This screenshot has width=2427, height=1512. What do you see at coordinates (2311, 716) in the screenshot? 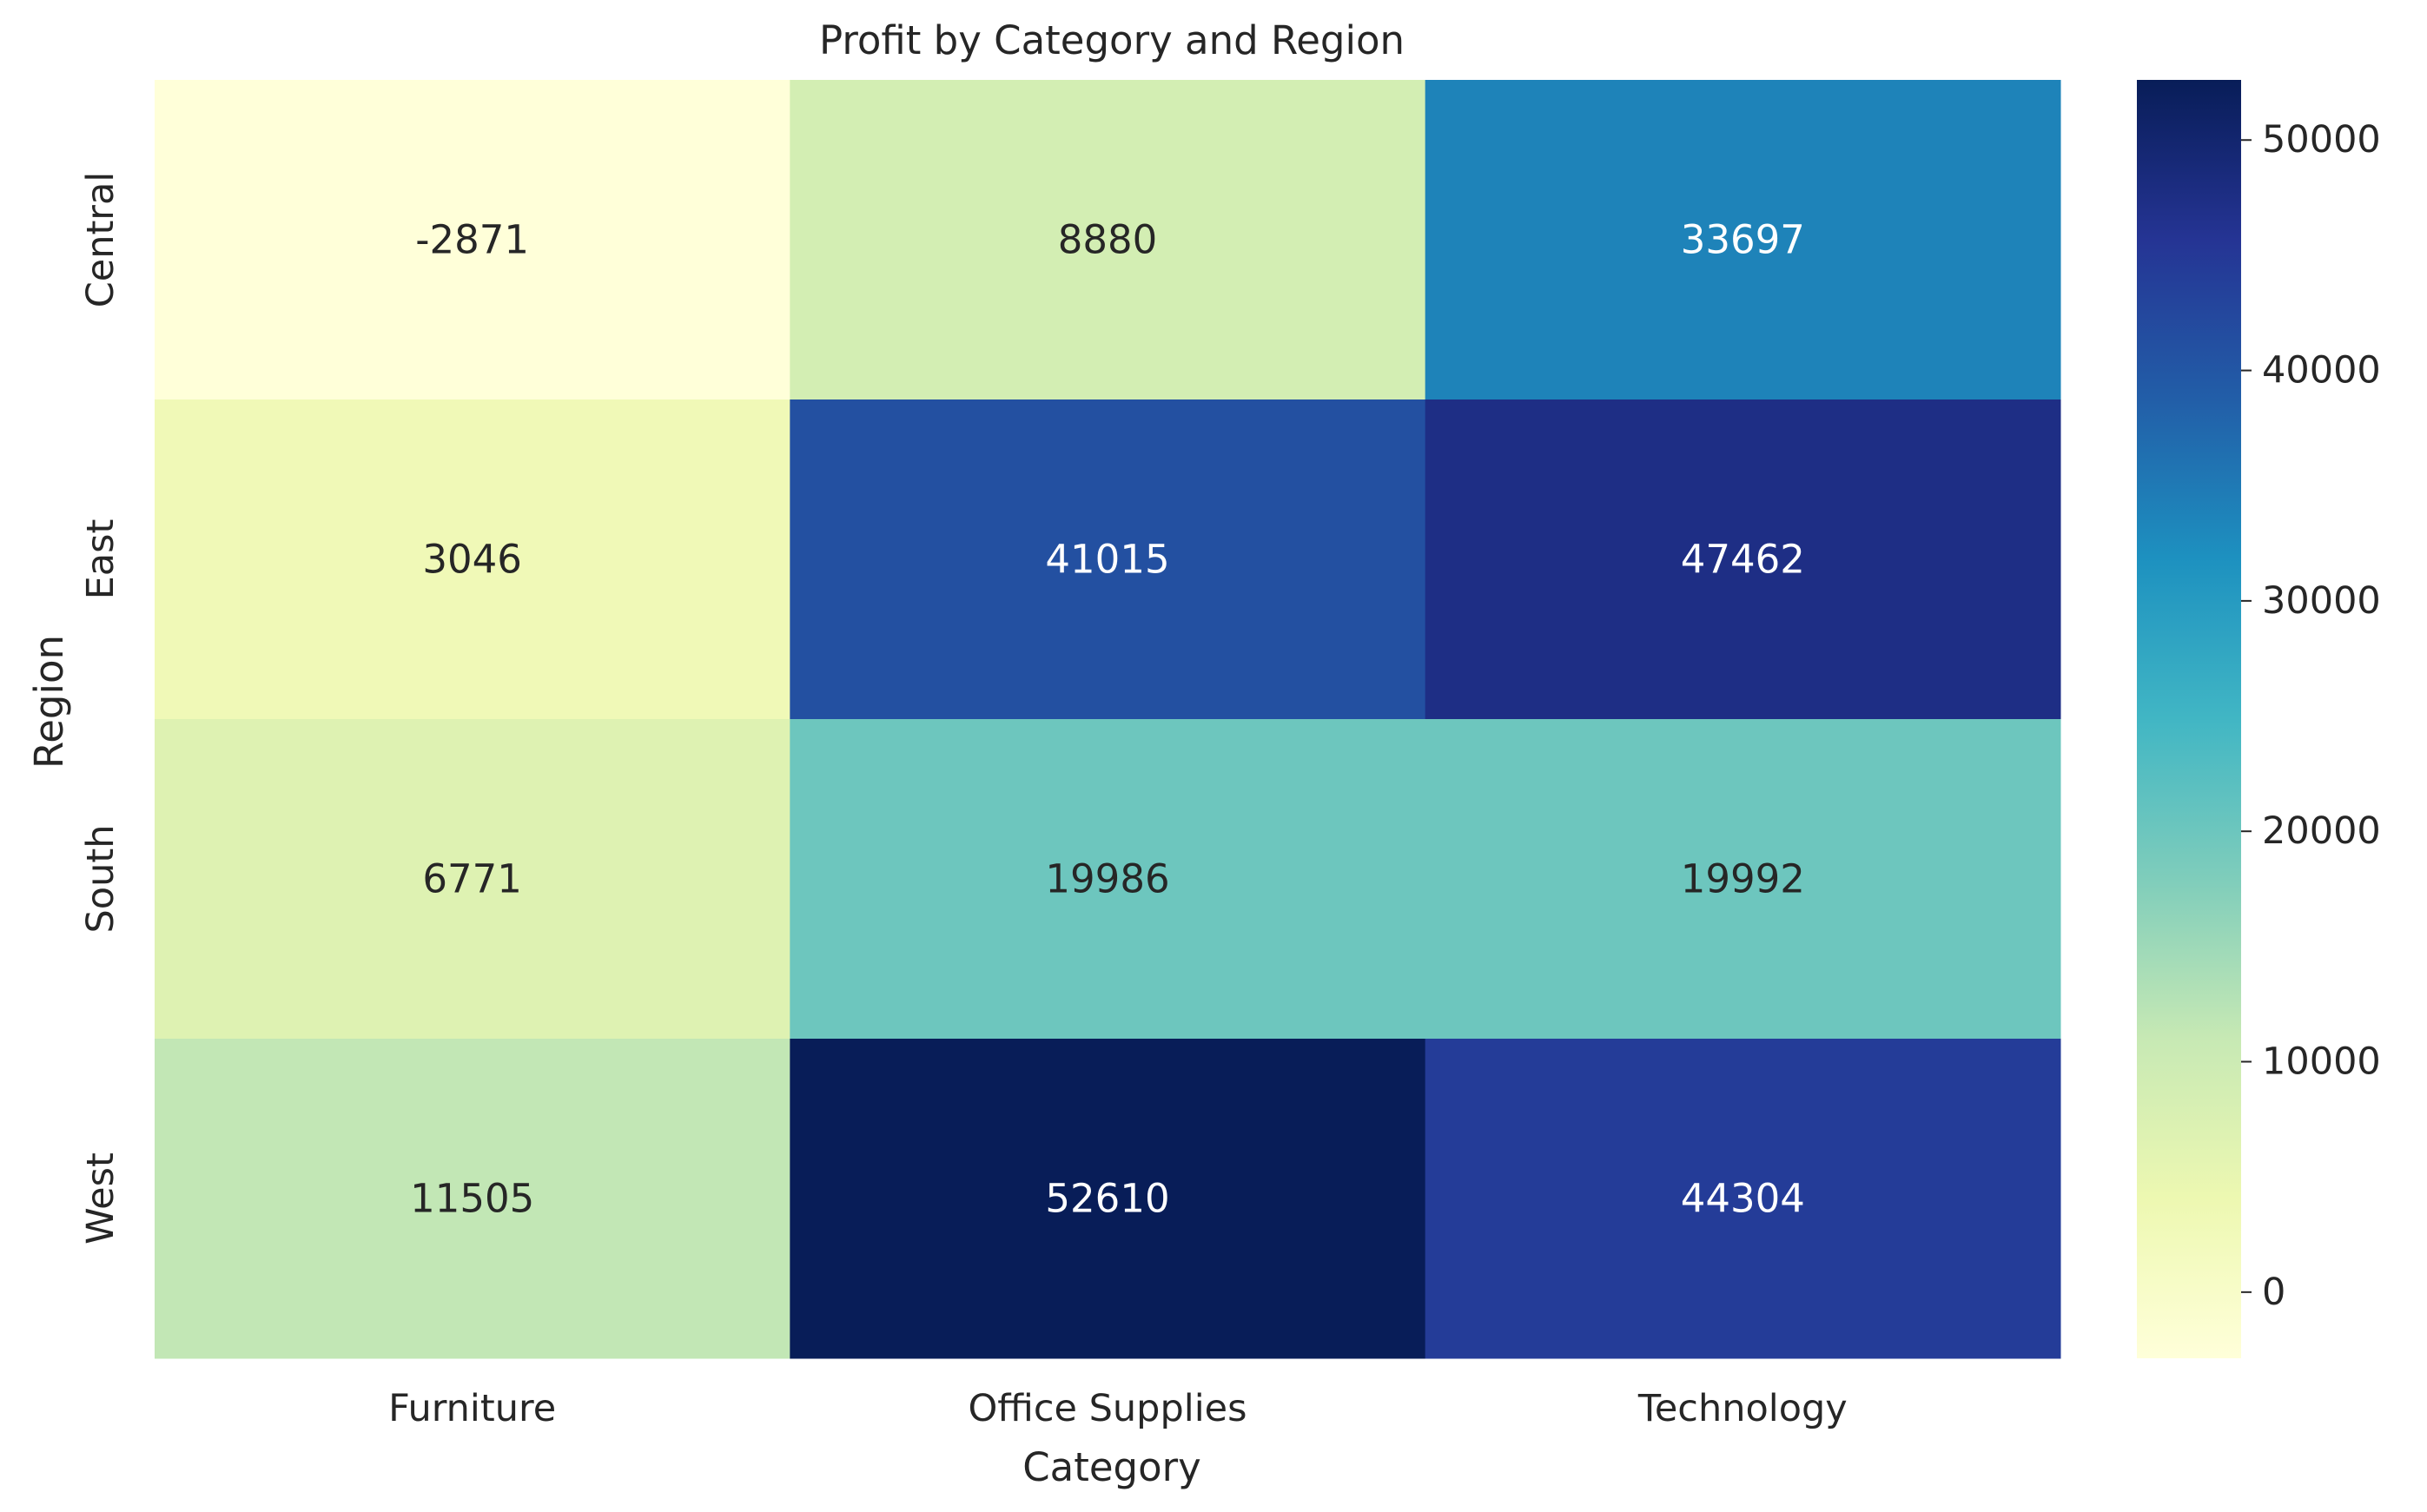
I see `colorbar-ticks: 0 10000 20000 30000 40000 50000` at bounding box center [2311, 716].